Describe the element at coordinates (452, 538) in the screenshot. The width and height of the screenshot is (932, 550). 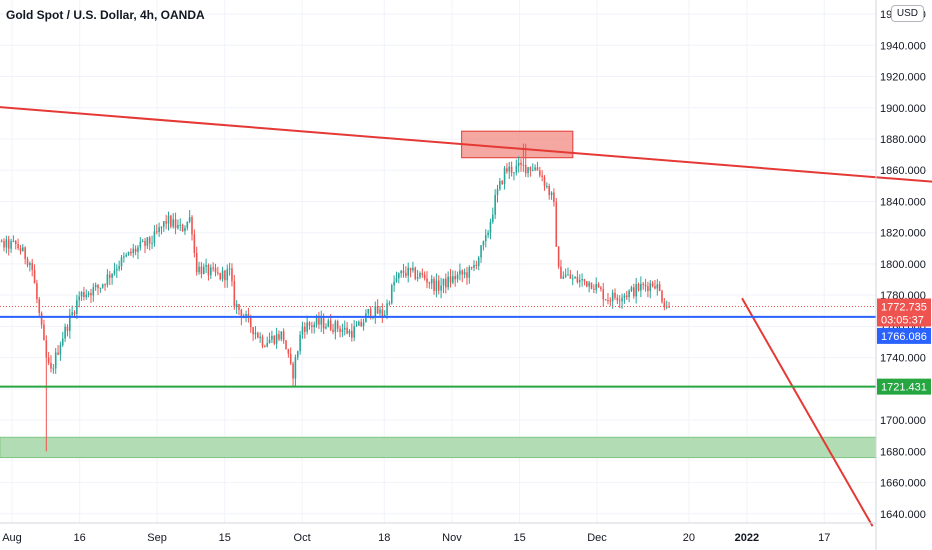
I see `x-tick-label: Nov` at that location.